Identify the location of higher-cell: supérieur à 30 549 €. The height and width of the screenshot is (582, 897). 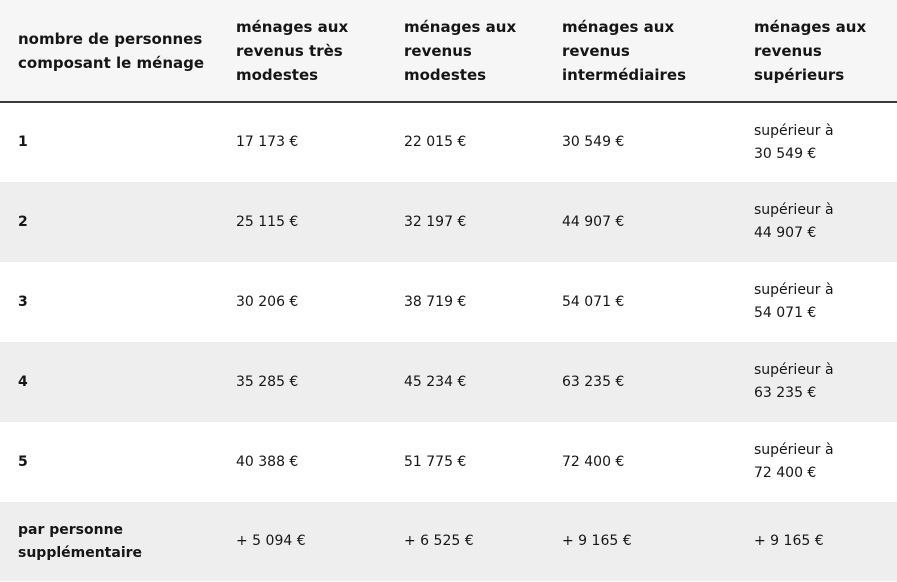
(816, 142).